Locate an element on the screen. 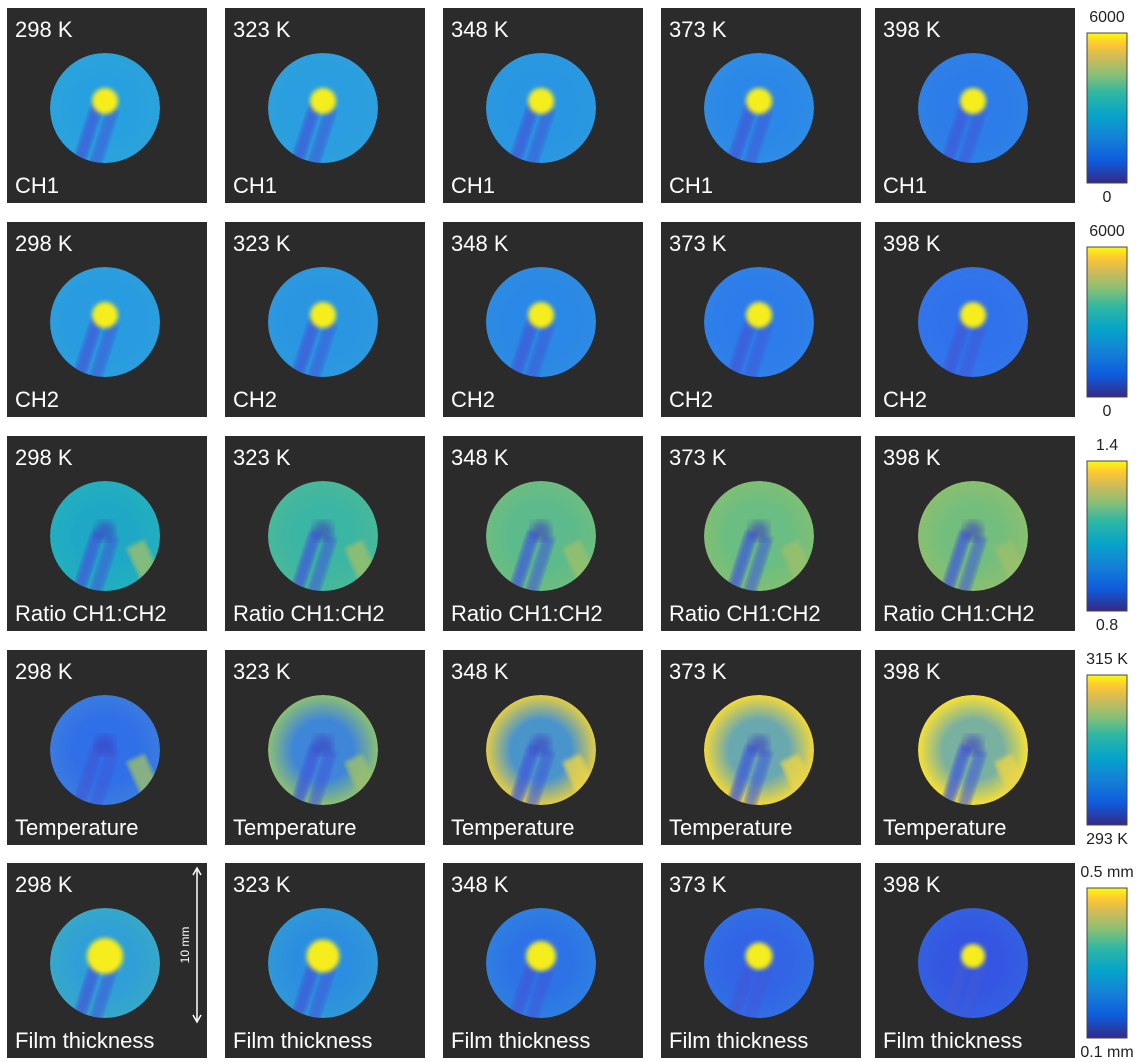 The height and width of the screenshot is (1062, 1143). temperature-label: 398 K is located at coordinates (912, 884).